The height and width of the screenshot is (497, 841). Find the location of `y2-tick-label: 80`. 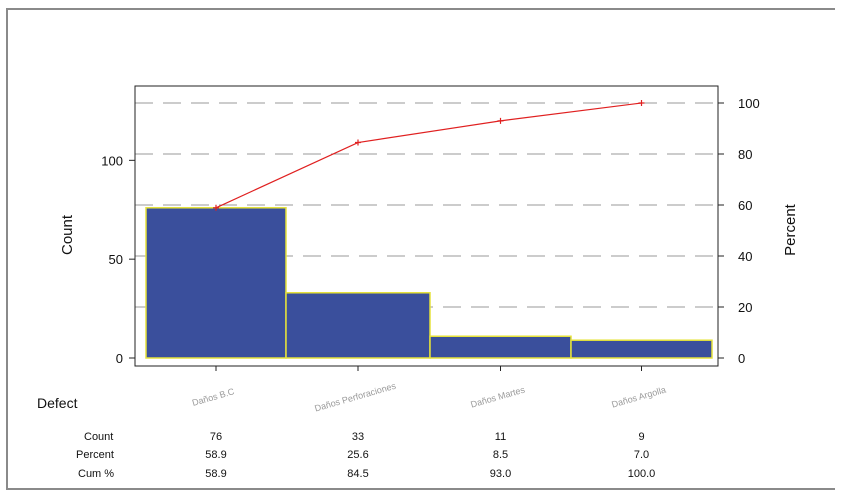

y2-tick-label: 80 is located at coordinates (745, 154).